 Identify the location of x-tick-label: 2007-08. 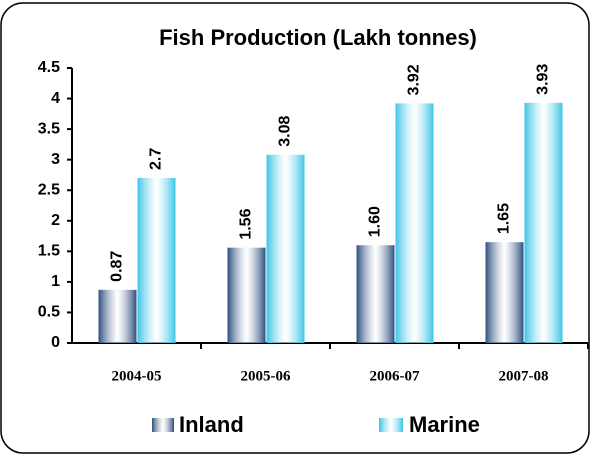
(524, 376).